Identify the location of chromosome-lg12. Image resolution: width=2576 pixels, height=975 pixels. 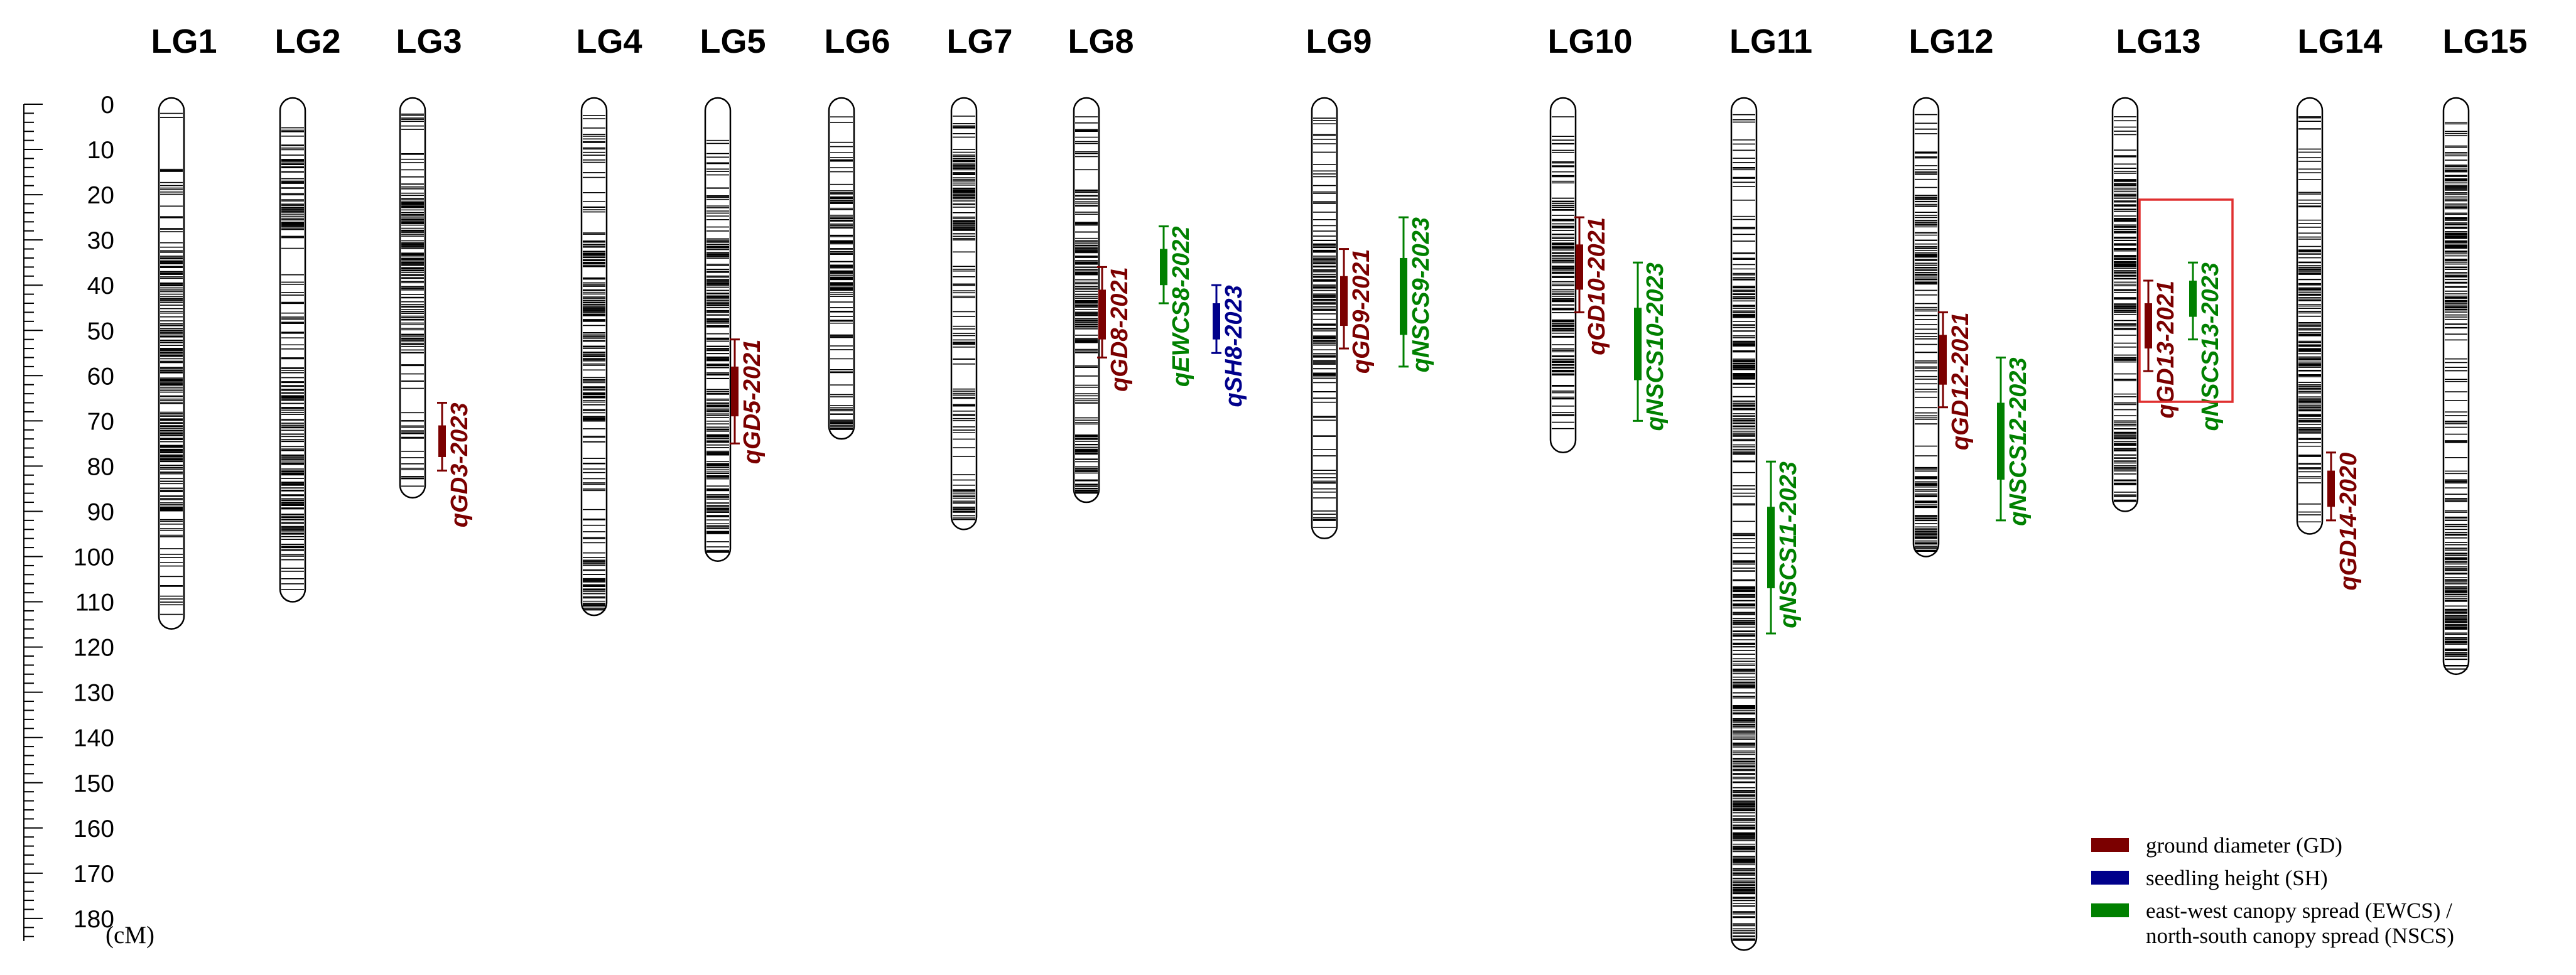
(1926, 327).